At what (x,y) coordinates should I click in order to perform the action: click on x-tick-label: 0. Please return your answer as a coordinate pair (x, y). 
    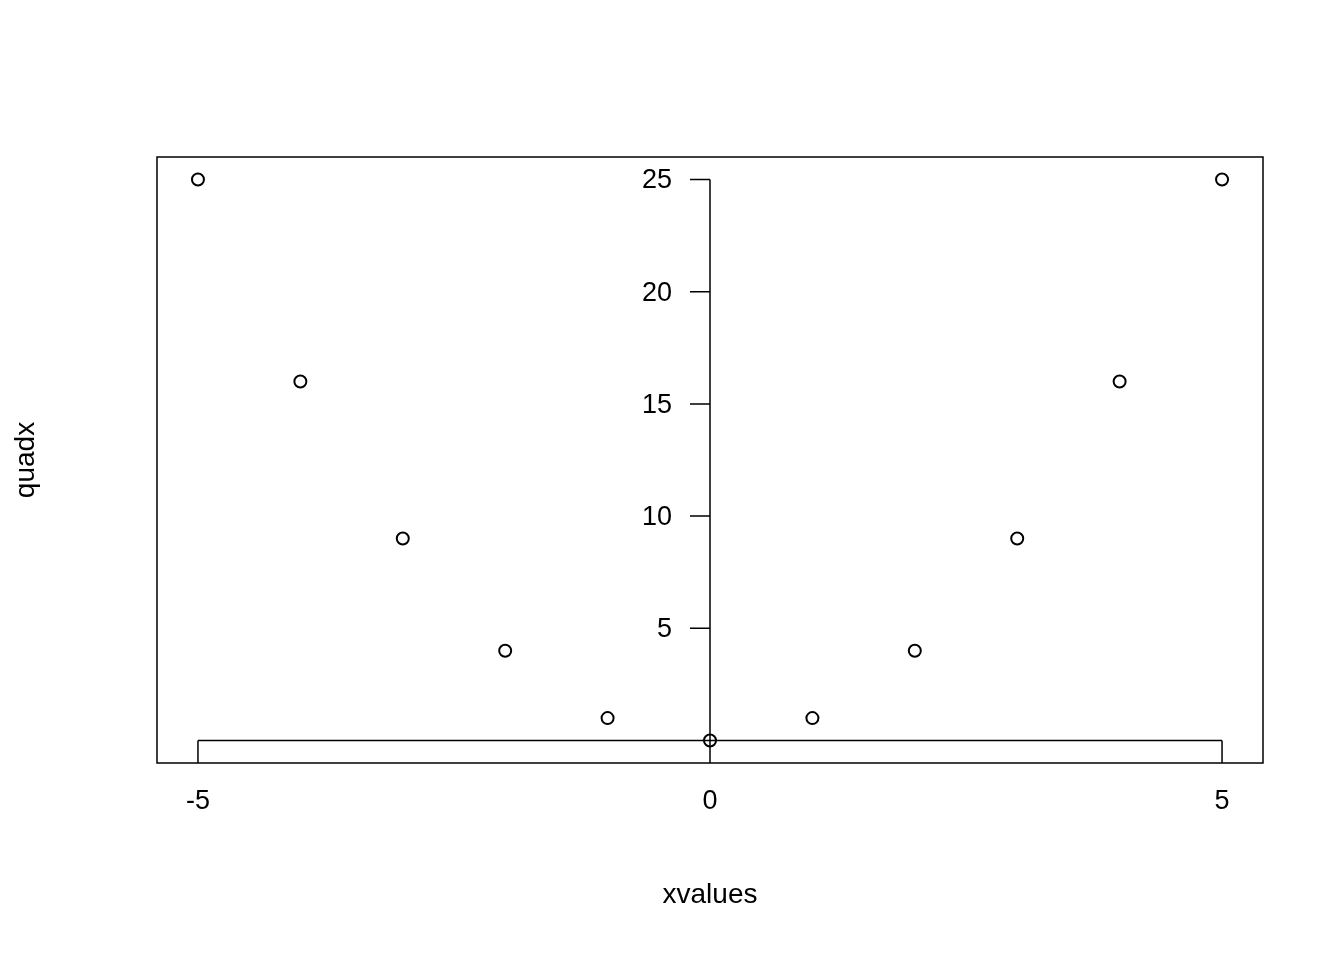
    Looking at the image, I should click on (710, 800).